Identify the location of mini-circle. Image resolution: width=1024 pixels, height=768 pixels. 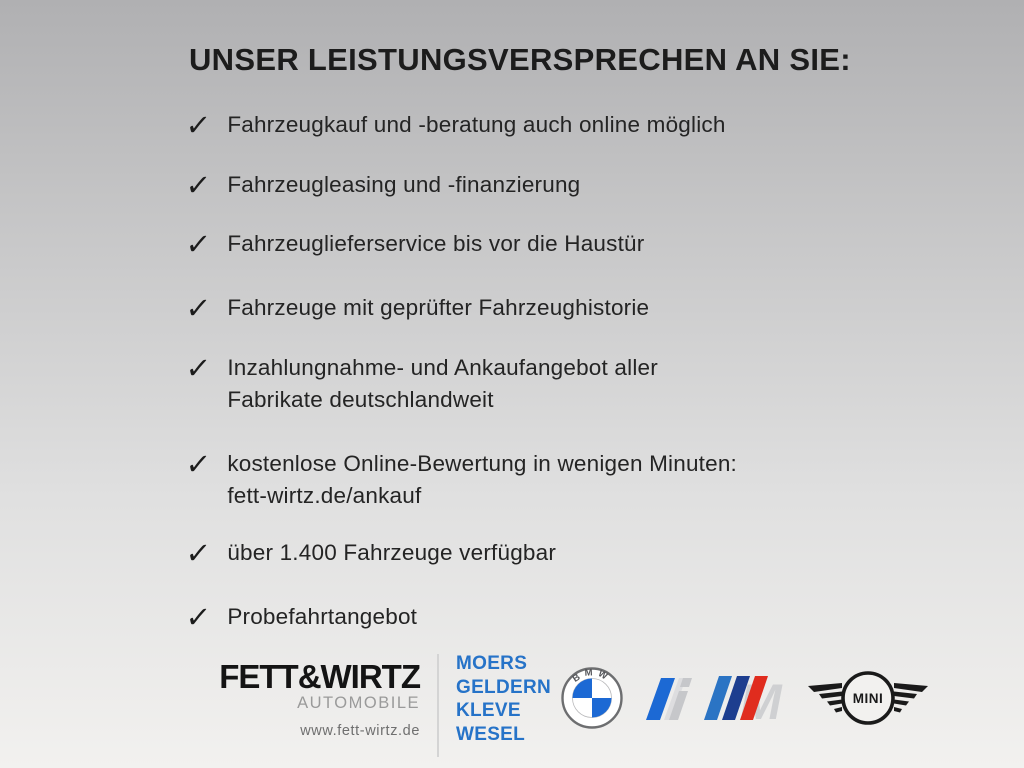
(868, 698).